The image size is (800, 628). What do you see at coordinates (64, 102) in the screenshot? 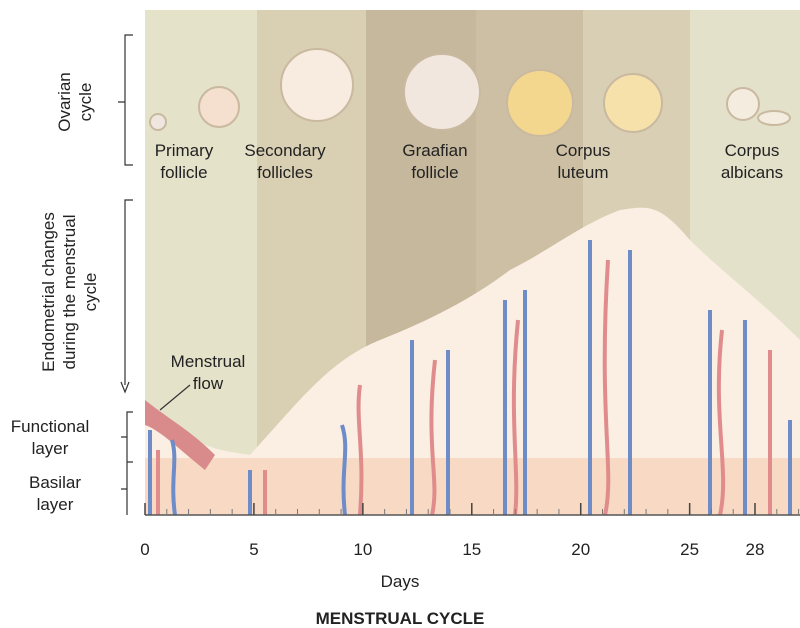
I see `label: Ovarian` at bounding box center [64, 102].